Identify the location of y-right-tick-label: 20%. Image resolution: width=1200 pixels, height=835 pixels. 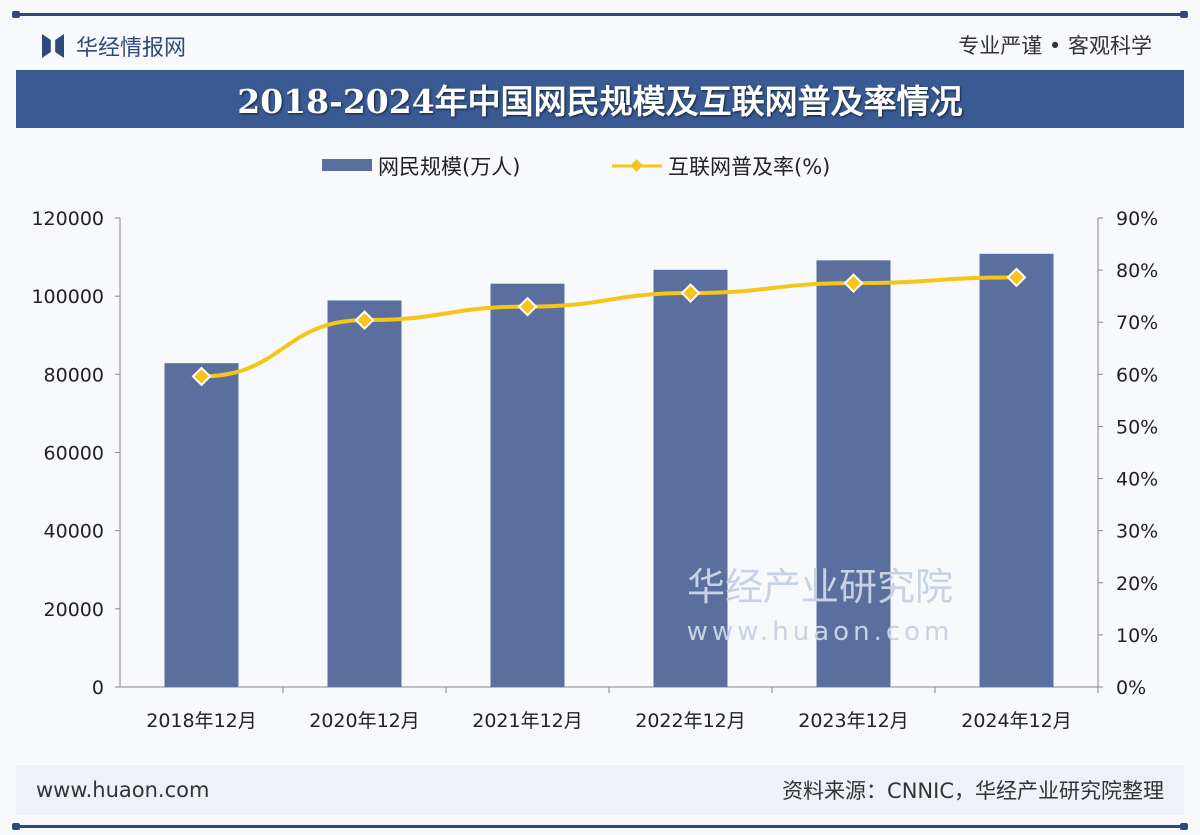
(1137, 584).